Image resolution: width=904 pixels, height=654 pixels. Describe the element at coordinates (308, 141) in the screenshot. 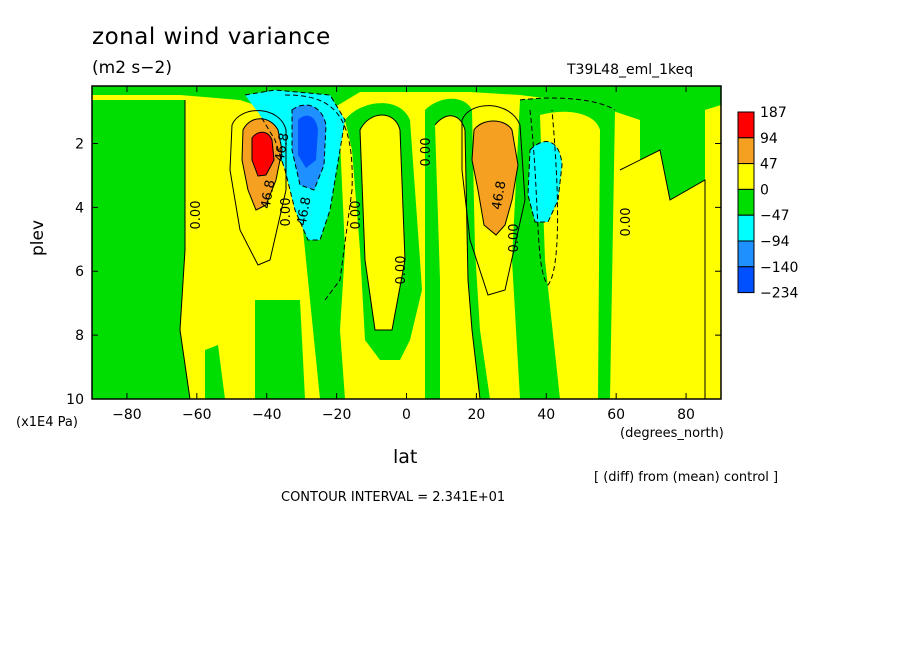

I see `blue-core` at that location.